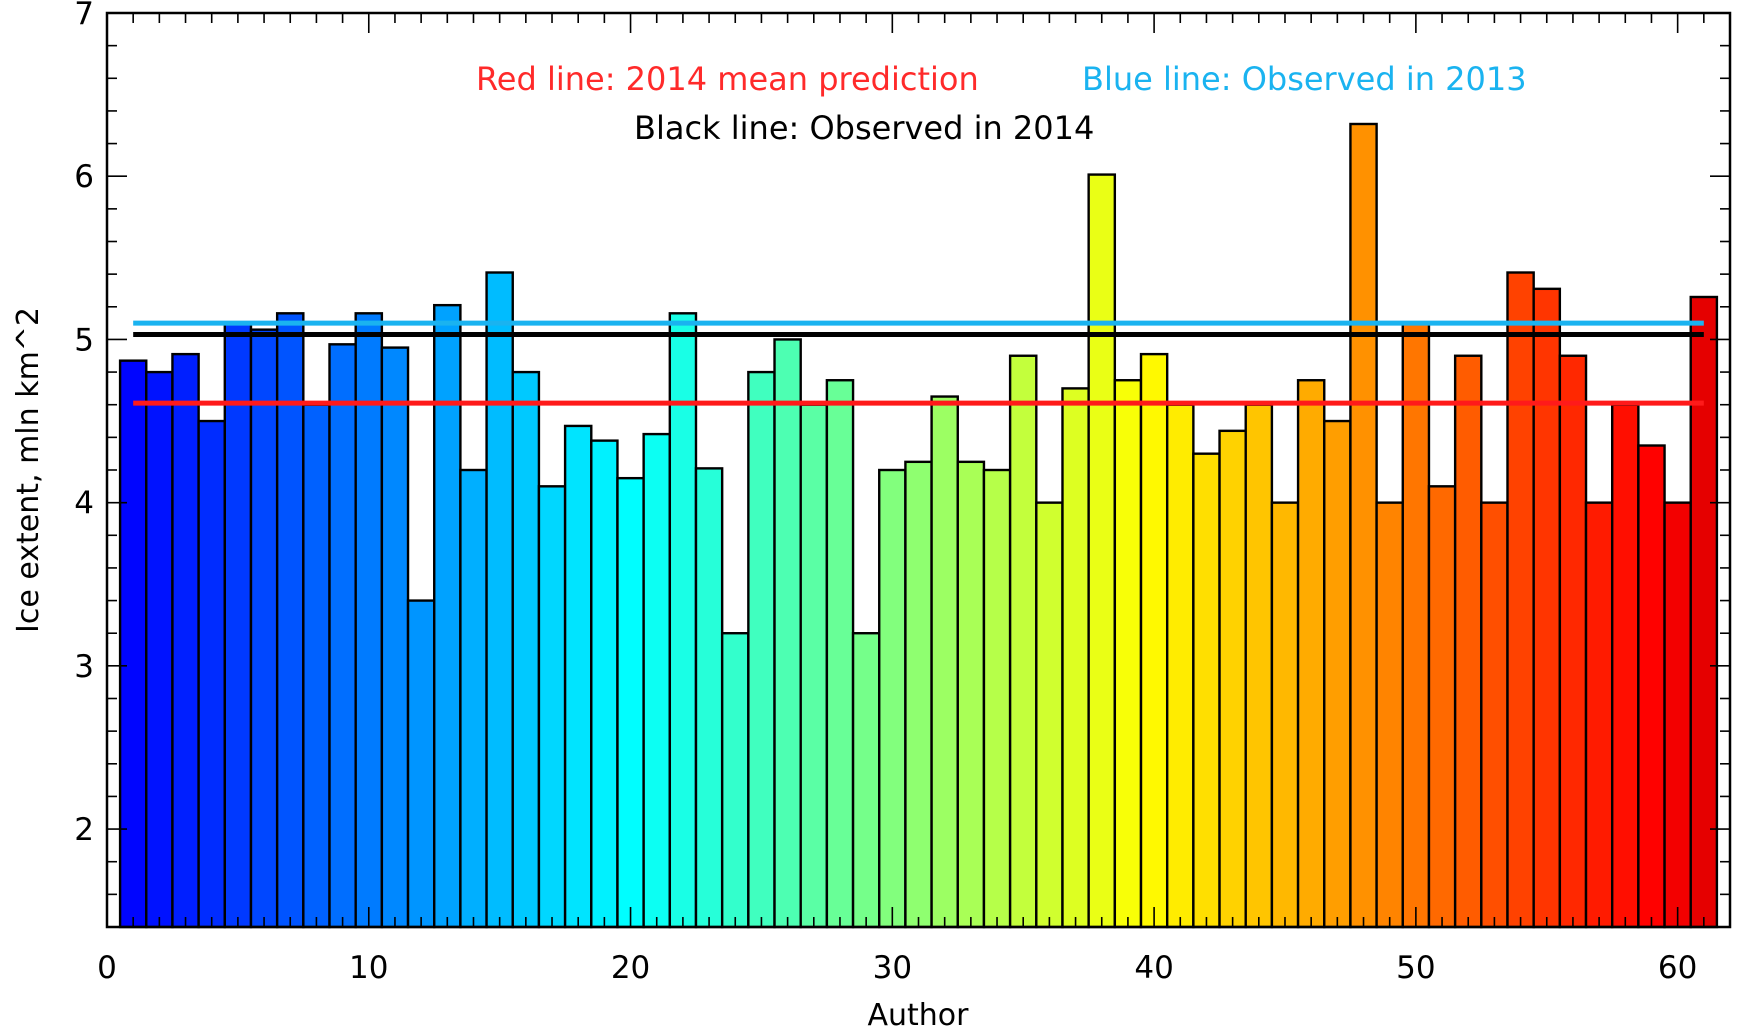 The width and height of the screenshot is (1748, 1031). Describe the element at coordinates (84, 16) in the screenshot. I see `y-tick-label: 7` at that location.